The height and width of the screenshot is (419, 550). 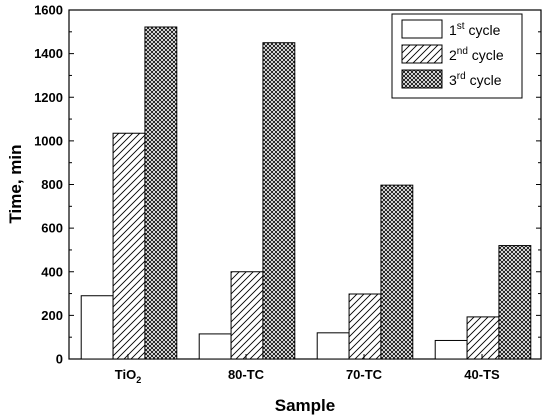 What do you see at coordinates (246, 374) in the screenshot?
I see `x-tick-label: 80-TC` at bounding box center [246, 374].